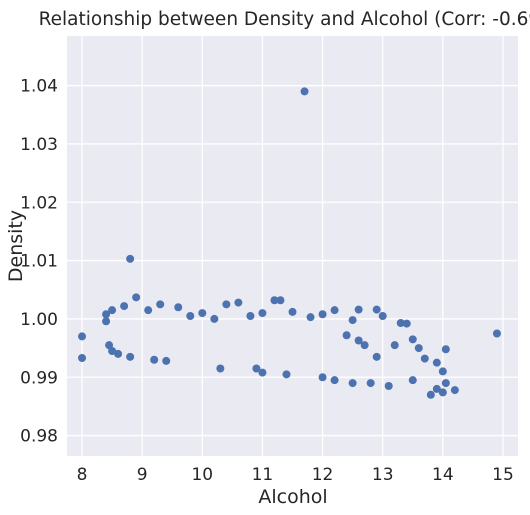  Describe the element at coordinates (39, 203) in the screenshot. I see `y-tick-label: 1.02` at that location.